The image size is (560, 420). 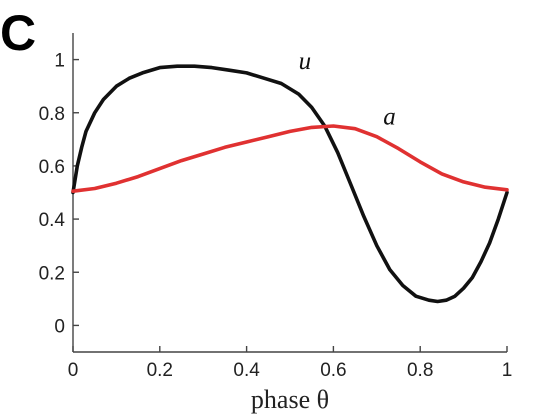 I want to click on y-tick-label: 0.8, so click(x=52, y=114).